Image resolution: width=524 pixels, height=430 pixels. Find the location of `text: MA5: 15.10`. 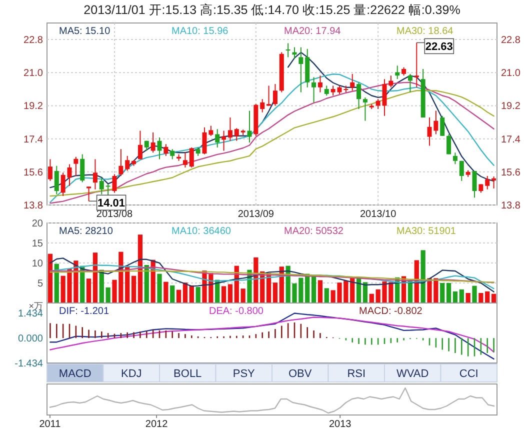

text: MA5: 15.10 is located at coordinates (85, 31).